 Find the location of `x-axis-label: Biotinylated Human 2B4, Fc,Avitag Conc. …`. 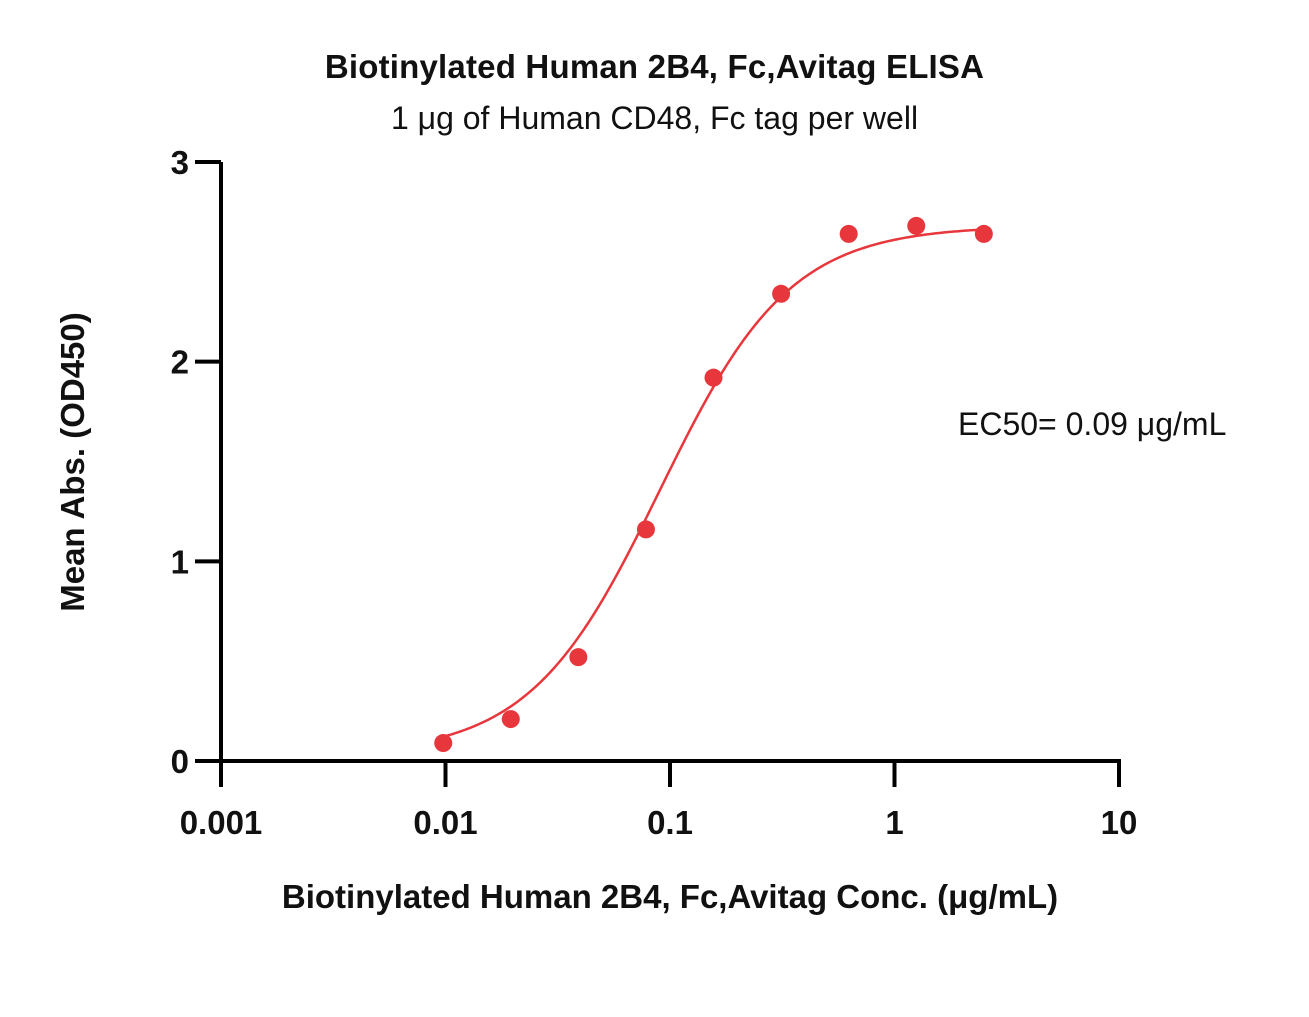

x-axis-label: Biotinylated Human 2B4, Fc,Avitag Conc. … is located at coordinates (670, 896).